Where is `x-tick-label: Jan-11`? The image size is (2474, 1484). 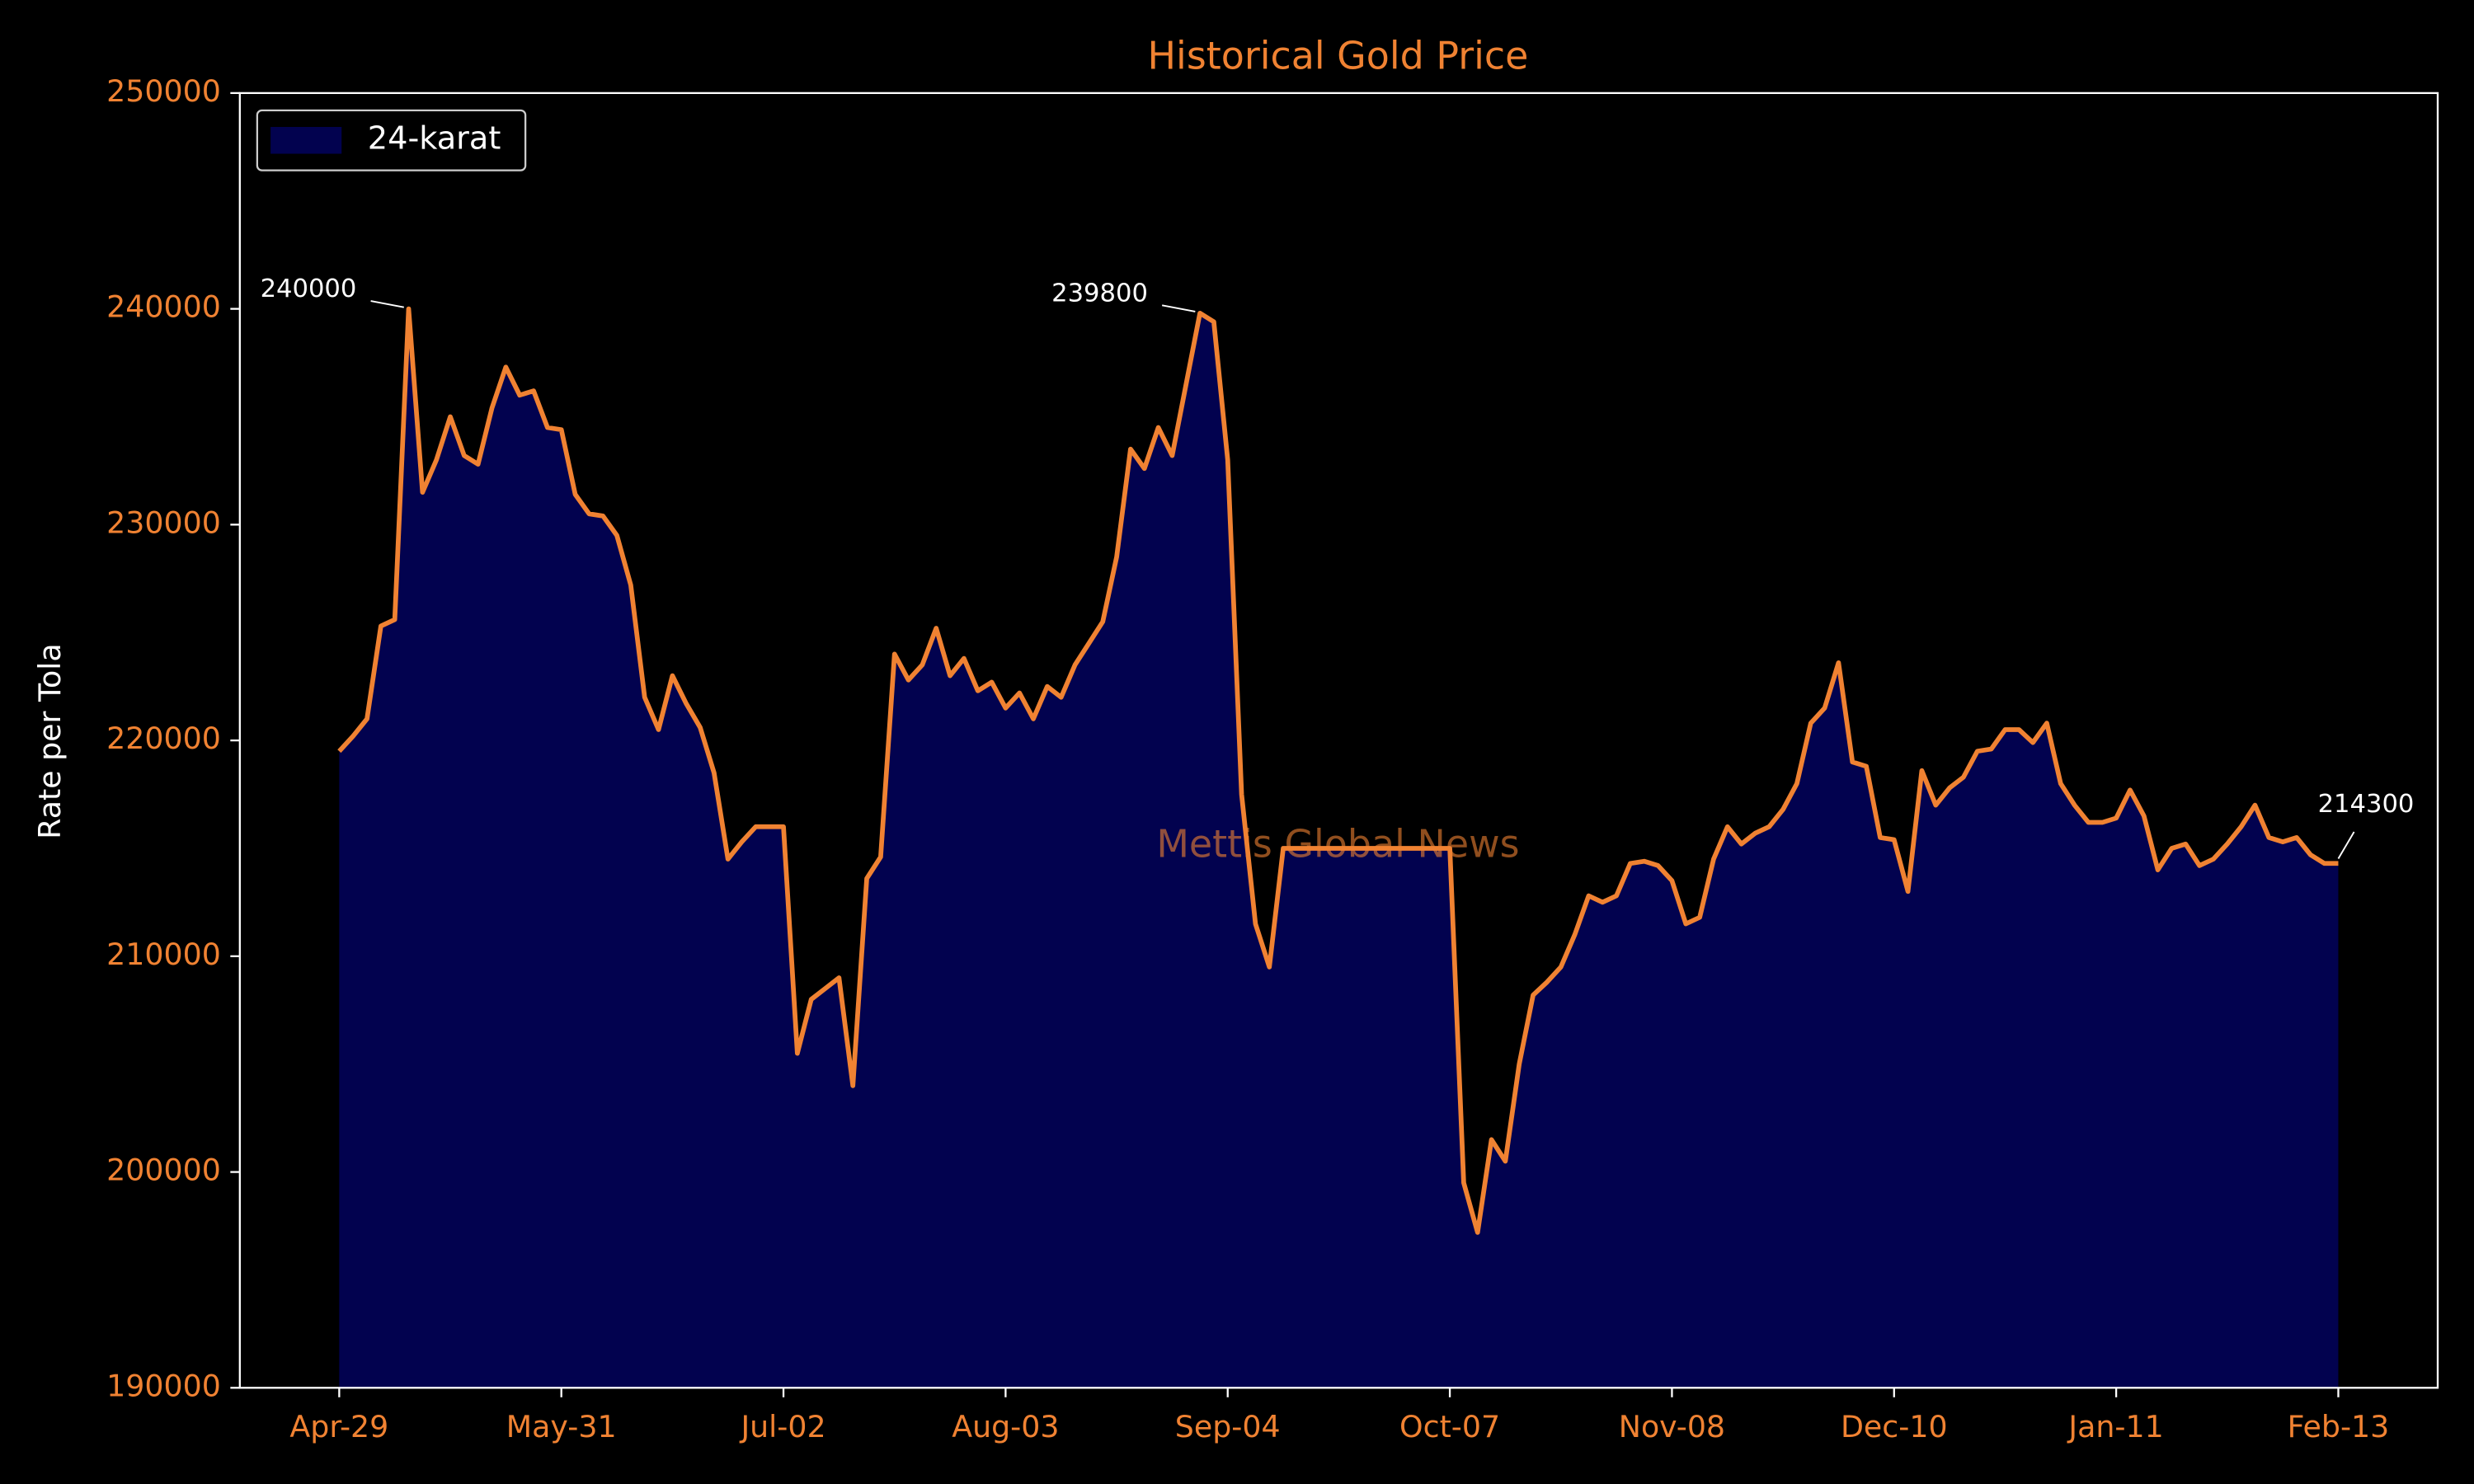
x-tick-label: Jan-11 is located at coordinates (2115, 1426).